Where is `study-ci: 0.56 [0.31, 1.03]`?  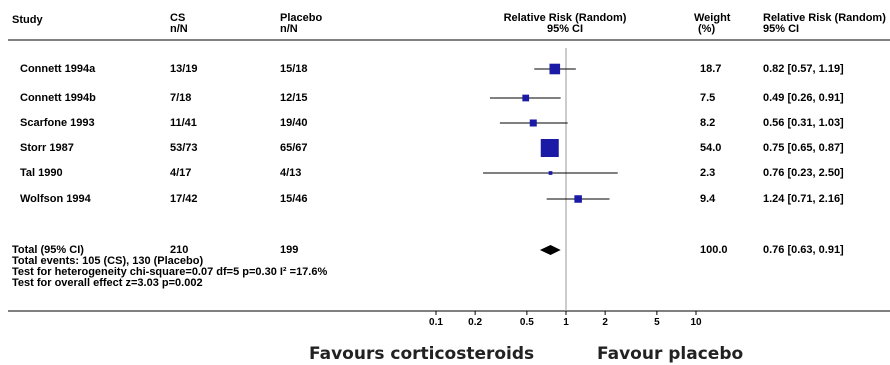
study-ci: 0.56 [0.31, 1.03] is located at coordinates (803, 123).